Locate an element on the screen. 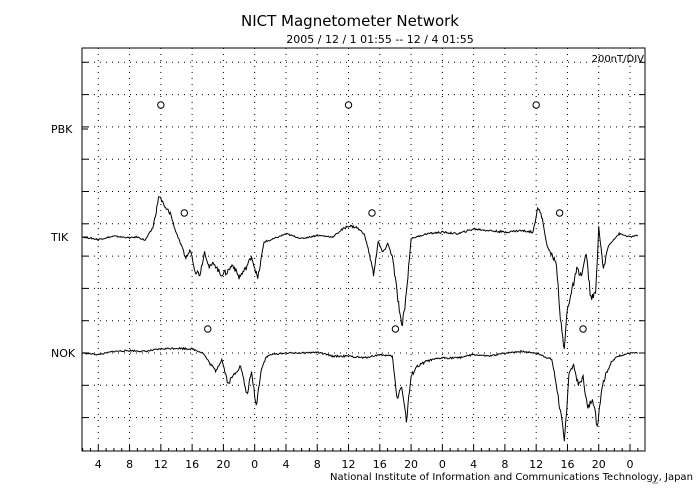 This screenshot has height=500, width=700. scale-label: 200nT/DIV is located at coordinates (618, 59).